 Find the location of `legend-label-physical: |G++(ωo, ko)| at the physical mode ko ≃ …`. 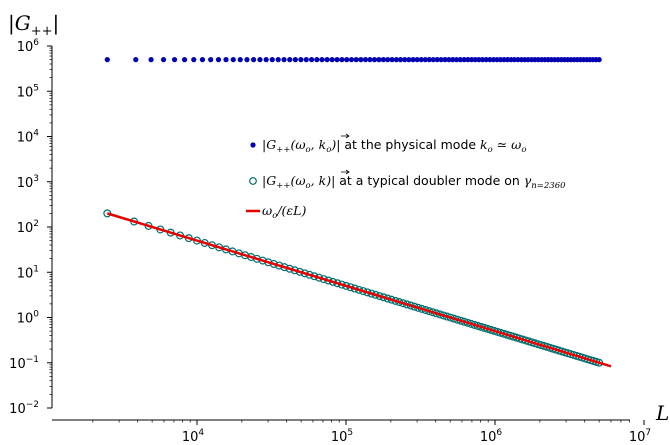

legend-label-physical: |G++(ωo, ko)| at the physical mode ko ≃ … is located at coordinates (394, 146).